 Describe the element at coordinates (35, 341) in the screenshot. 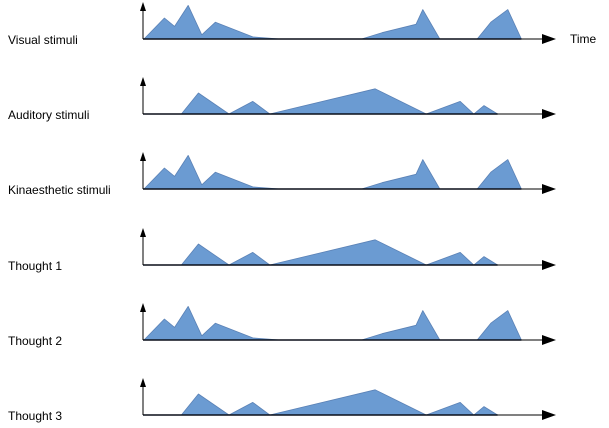

I see `row-label: Thought 2` at that location.